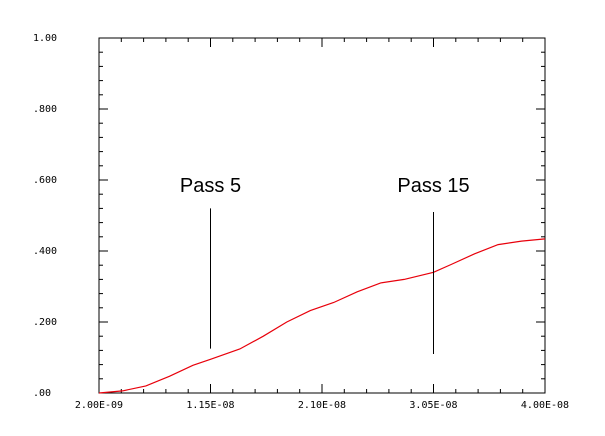 This screenshot has width=605, height=436. I want to click on y-tick-label: .600, so click(45, 180).